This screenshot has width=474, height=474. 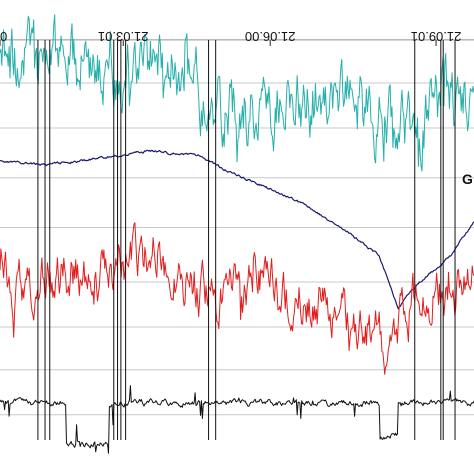 I want to click on x-tick-label-1: 21.03.01, so click(x=123, y=36).